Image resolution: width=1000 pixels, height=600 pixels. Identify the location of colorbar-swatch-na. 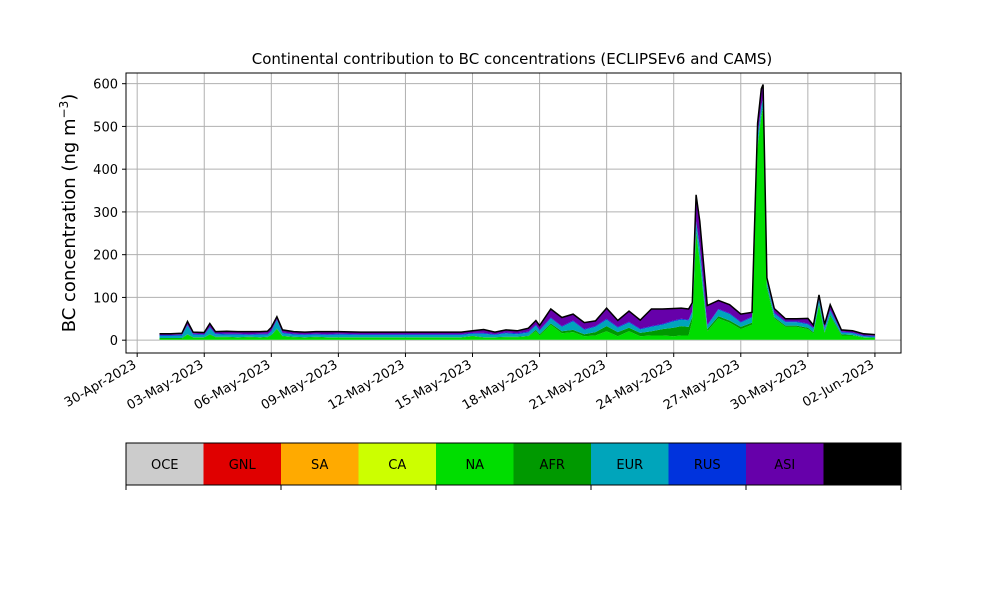
(475, 464).